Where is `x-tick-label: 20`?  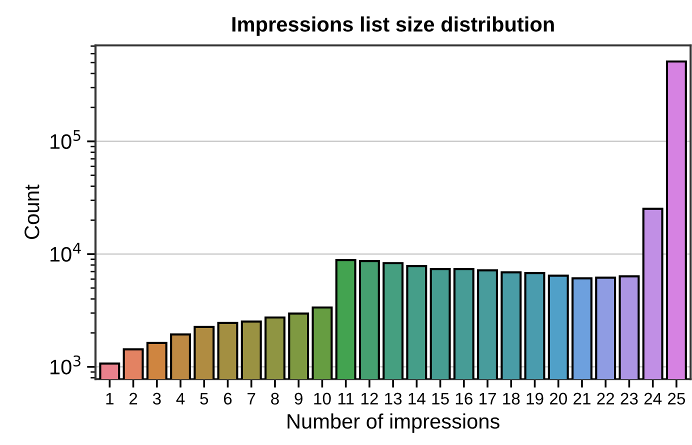
x-tick-label: 20 is located at coordinates (558, 398).